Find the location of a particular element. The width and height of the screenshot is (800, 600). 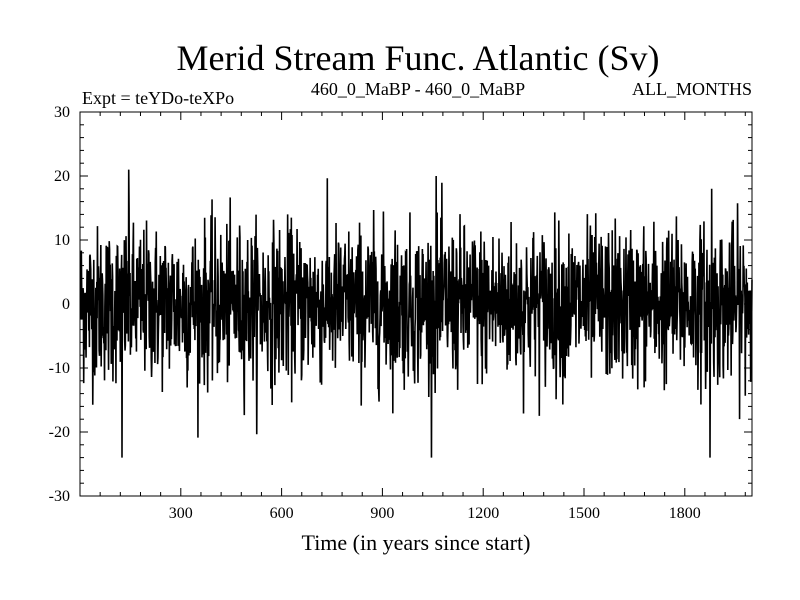

subtitle-right: ALL_MONTHS is located at coordinates (692, 89).